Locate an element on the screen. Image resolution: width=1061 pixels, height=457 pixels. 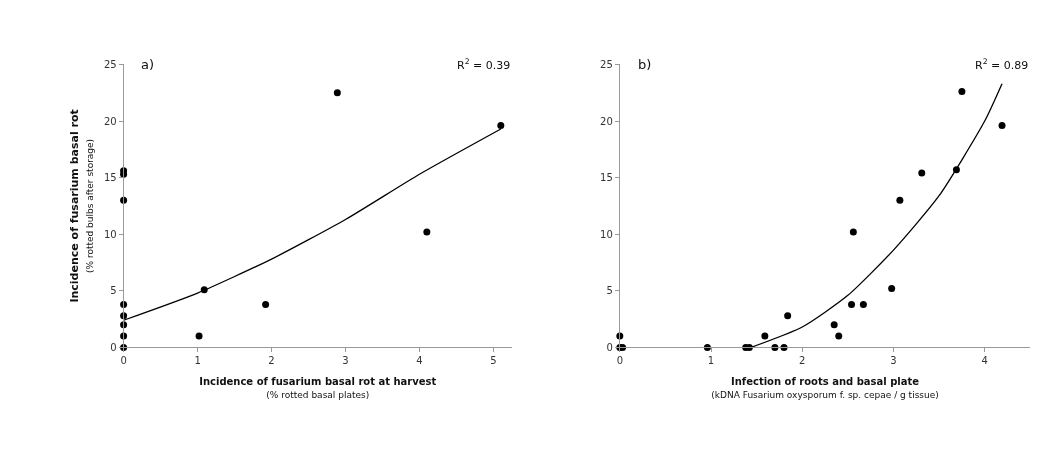
x-axis-title: Infection of roots and basal plate (kDNA Fusarium oxysporum f. sp. cepae / g tissue) is located at coordinates (825, 387).